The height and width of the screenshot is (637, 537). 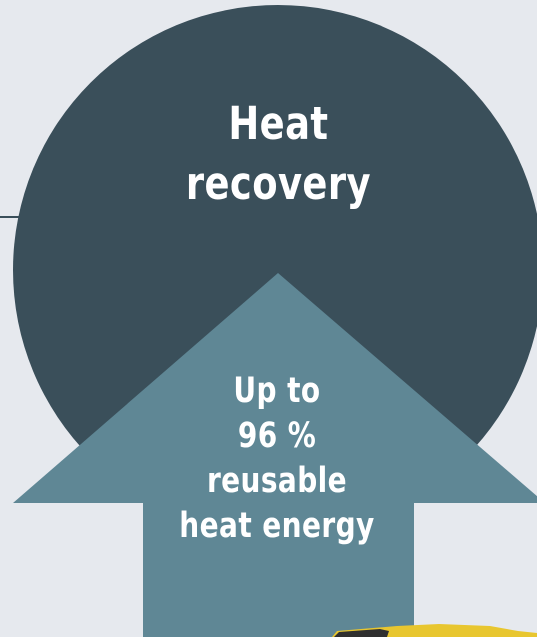 I want to click on title-line-recovery: recovery, so click(x=278, y=183).